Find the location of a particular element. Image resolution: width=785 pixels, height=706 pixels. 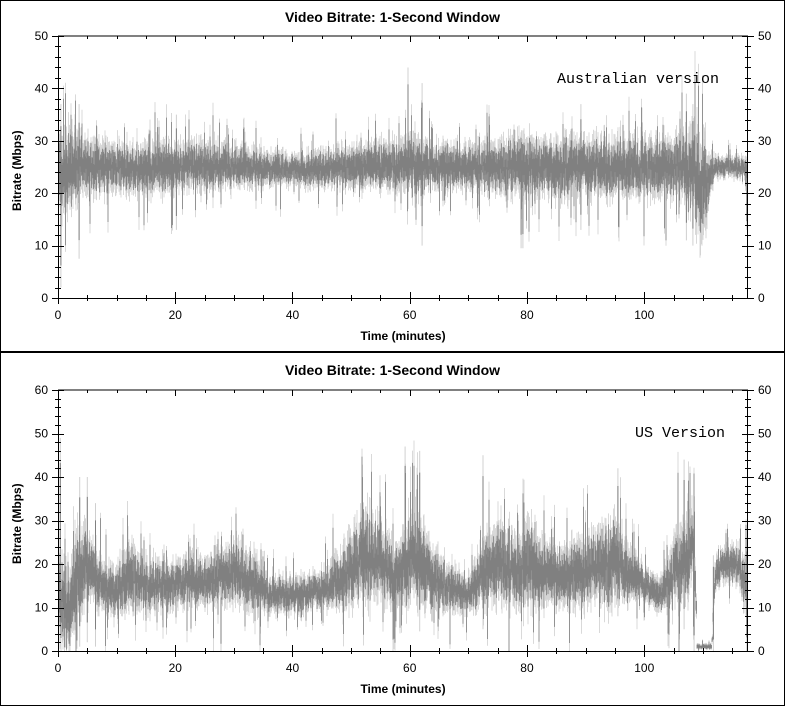

y-tick-label-left: 60 is located at coordinates (42, 390).